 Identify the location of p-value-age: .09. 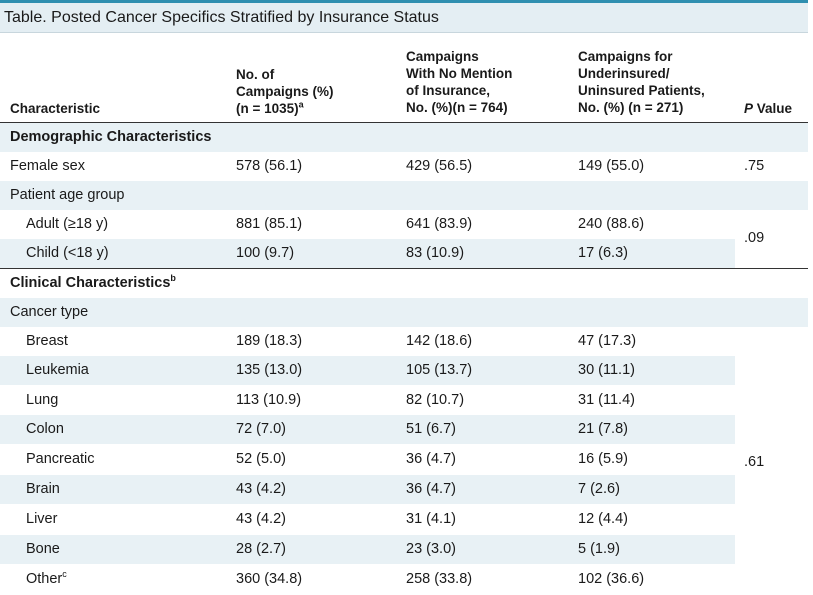
(754, 238).